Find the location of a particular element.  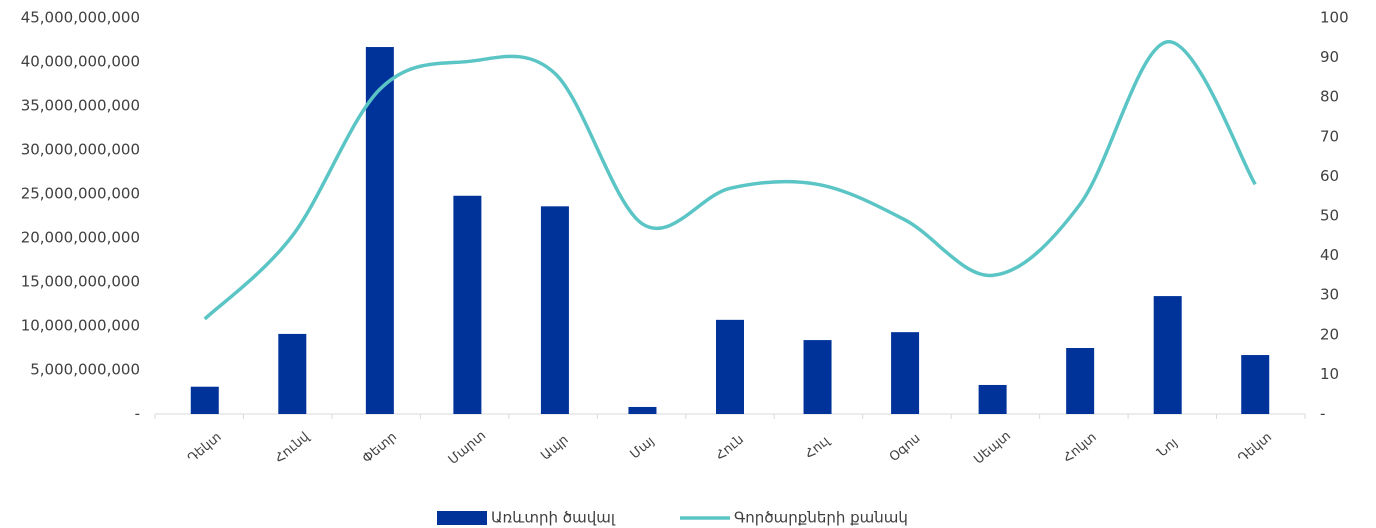

y-tick-label: 30,000,000,000 is located at coordinates (80, 150).